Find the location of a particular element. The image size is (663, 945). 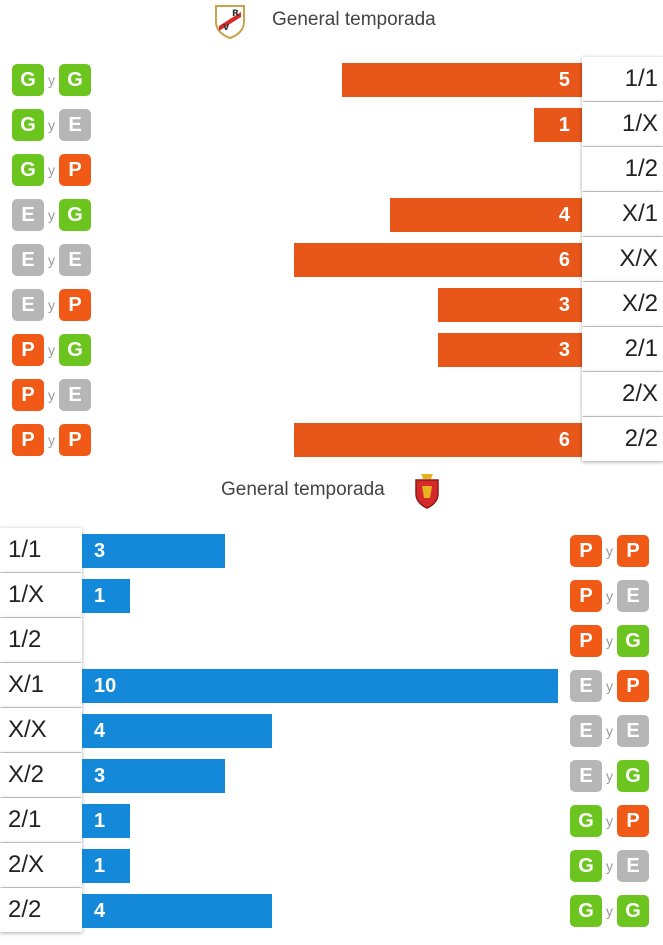

bottom-header: General temporada is located at coordinates (334, 490).